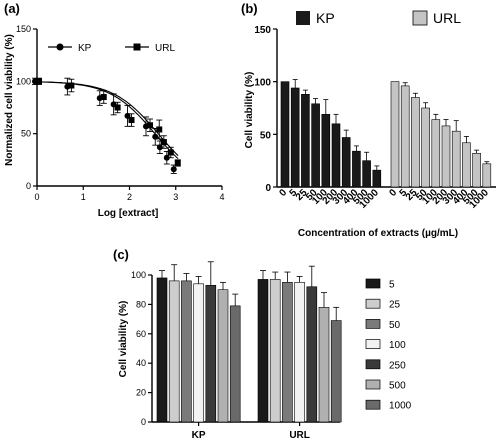  I want to click on panel-a-xlabel: Log [extract], so click(128, 213).